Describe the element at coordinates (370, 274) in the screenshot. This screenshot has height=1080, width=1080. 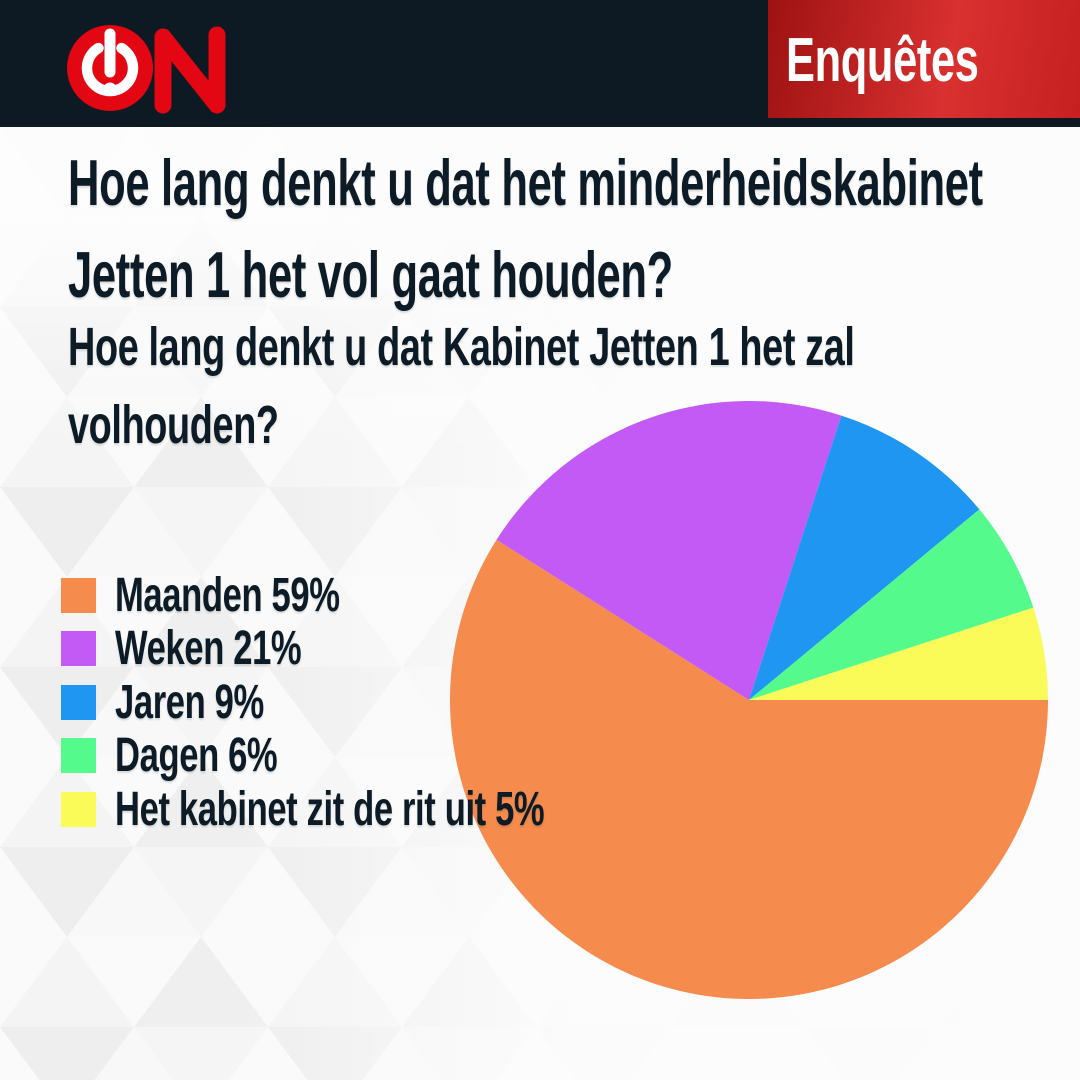
I see `title-line-2: Jetten 1 het vol gaat houden?` at that location.